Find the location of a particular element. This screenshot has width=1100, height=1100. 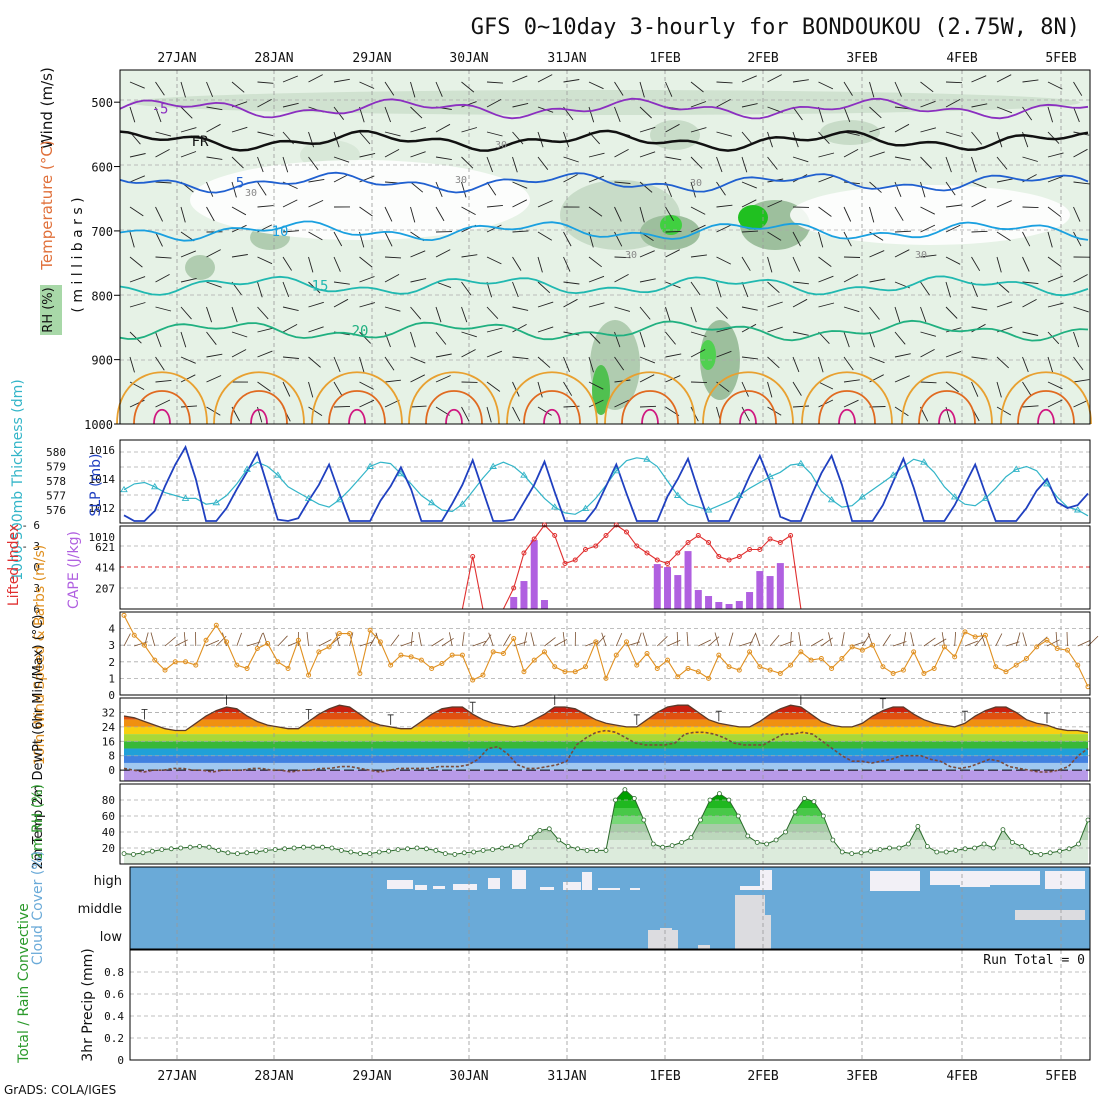

minmax-marker is located at coordinates (554, 700).